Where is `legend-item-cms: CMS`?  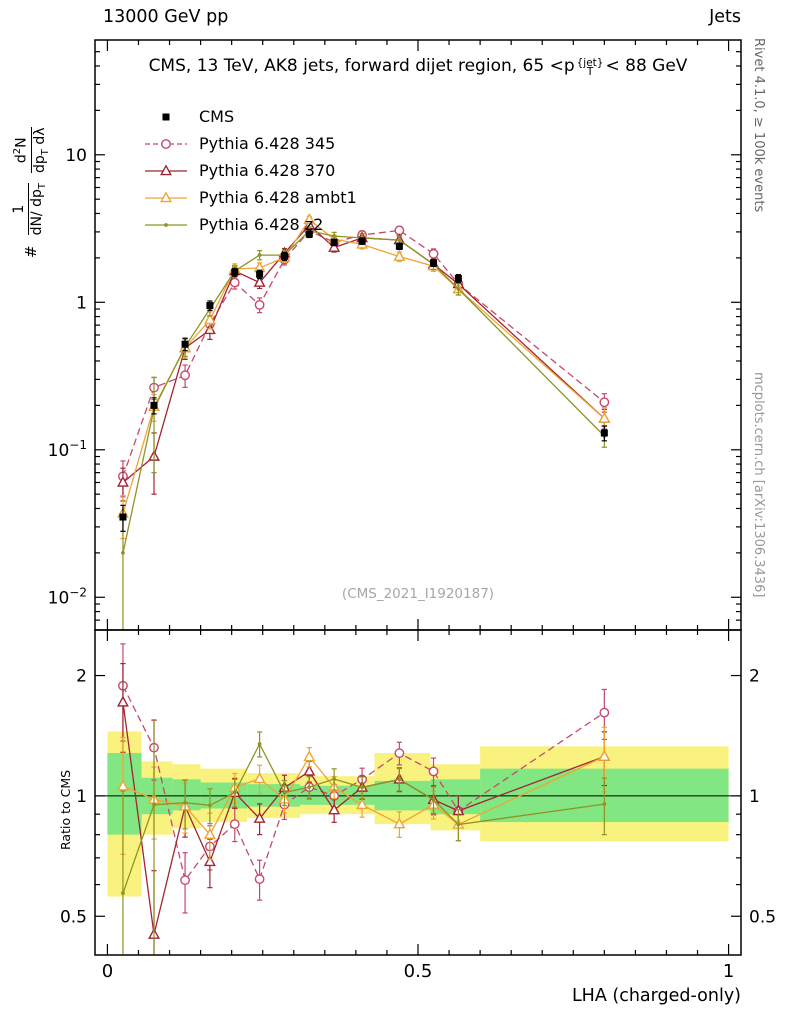 legend-item-cms: CMS is located at coordinates (250, 116).